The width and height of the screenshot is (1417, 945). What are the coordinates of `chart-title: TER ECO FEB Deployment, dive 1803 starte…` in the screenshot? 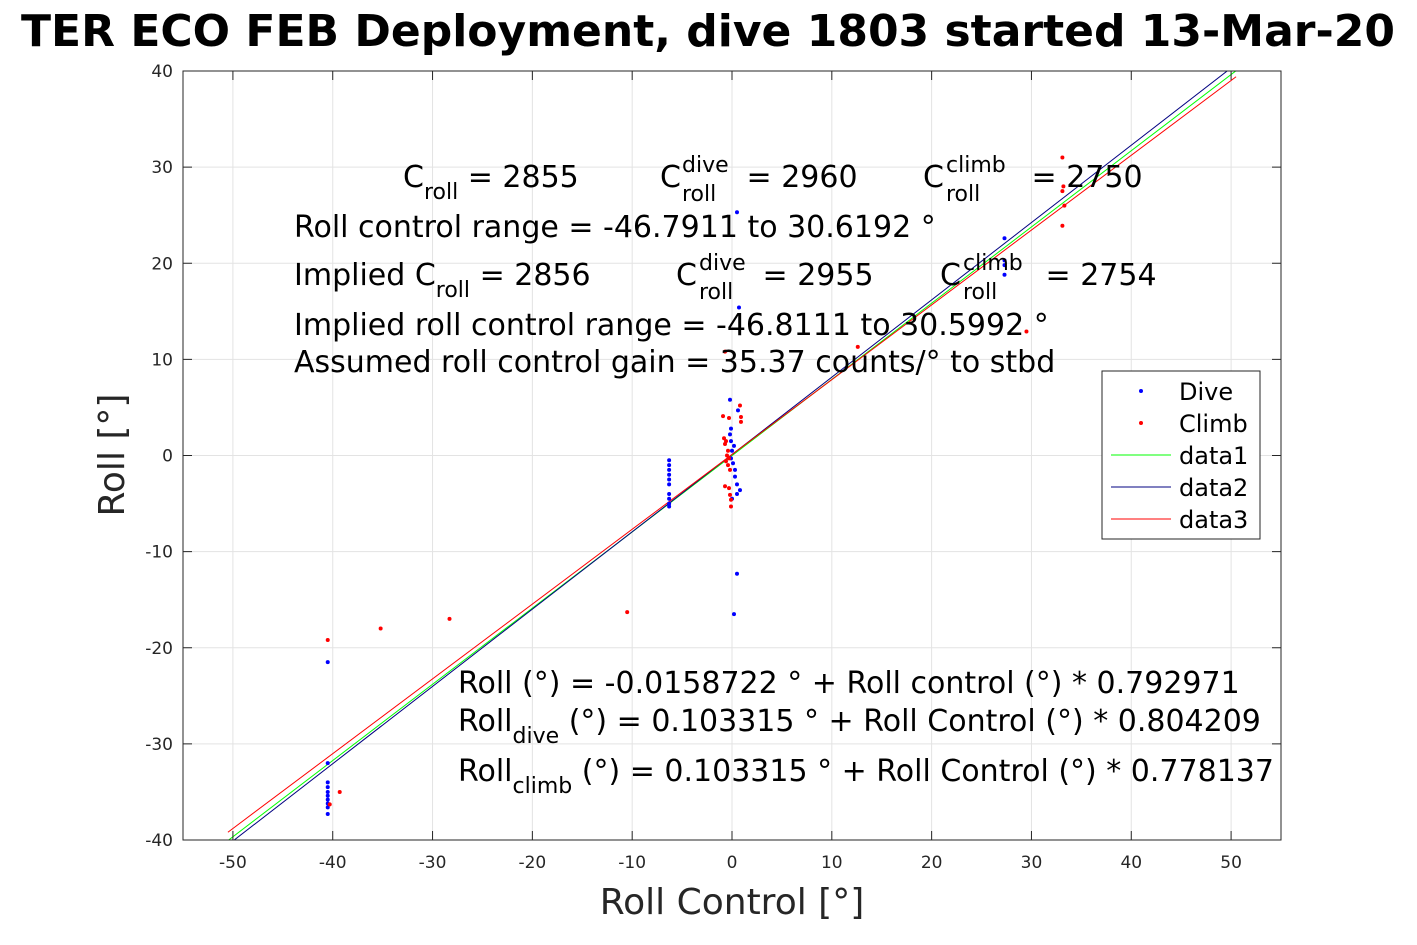 It's located at (708, 31).